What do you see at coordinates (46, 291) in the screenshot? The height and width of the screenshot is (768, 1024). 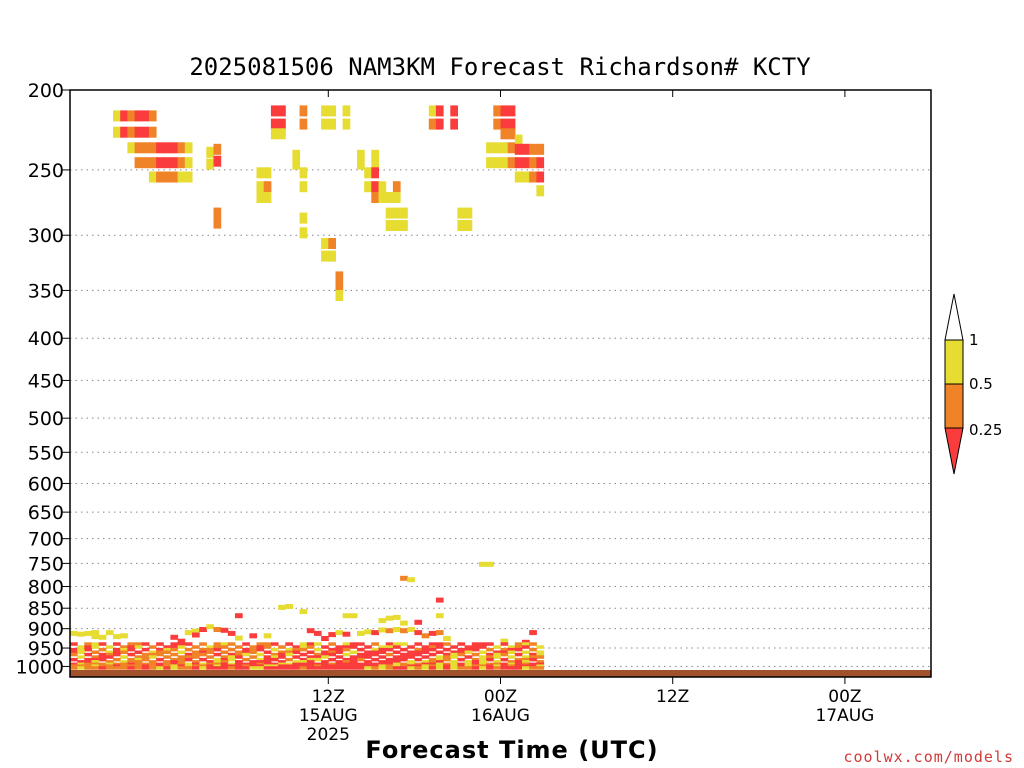 I see `y-tick-label: 350` at bounding box center [46, 291].